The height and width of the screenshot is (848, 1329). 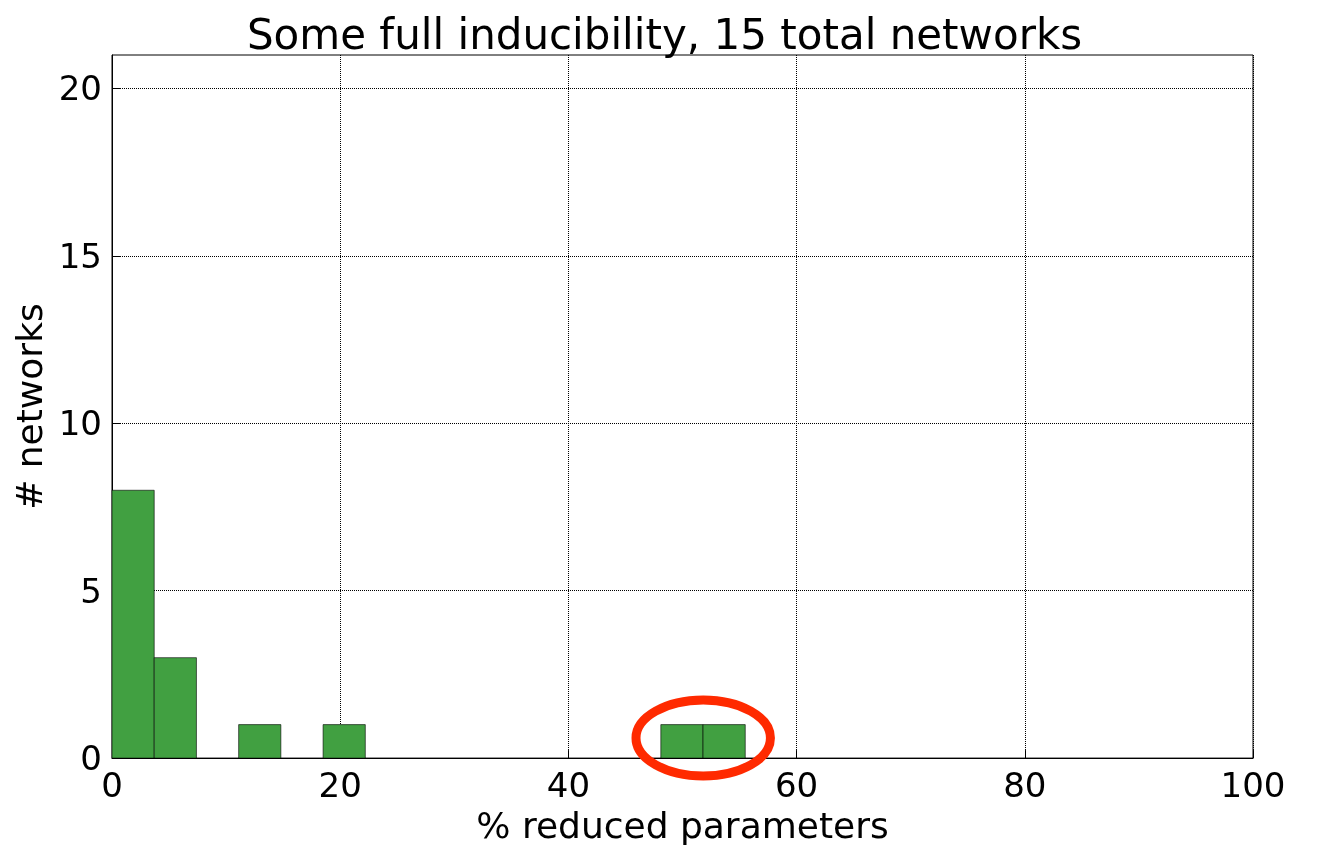 I want to click on y-tick-label: 10, so click(x=80, y=423).